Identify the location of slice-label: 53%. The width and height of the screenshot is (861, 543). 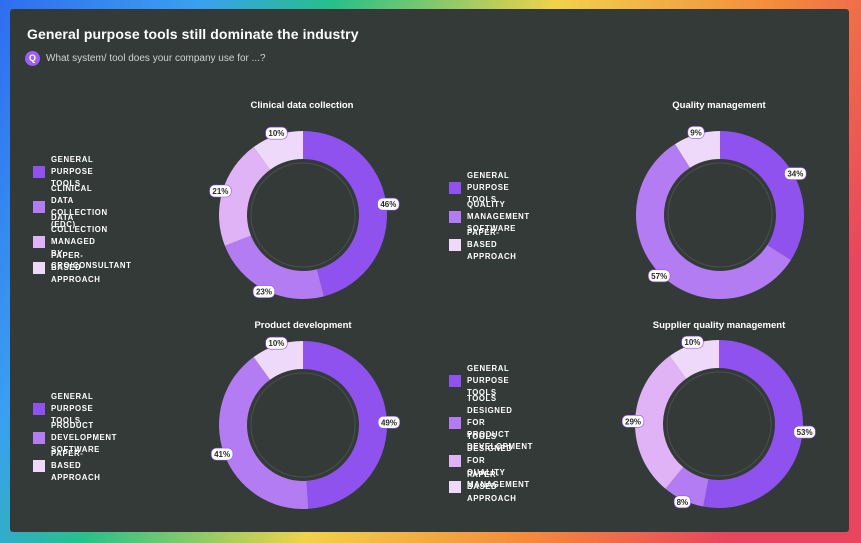
(804, 432).